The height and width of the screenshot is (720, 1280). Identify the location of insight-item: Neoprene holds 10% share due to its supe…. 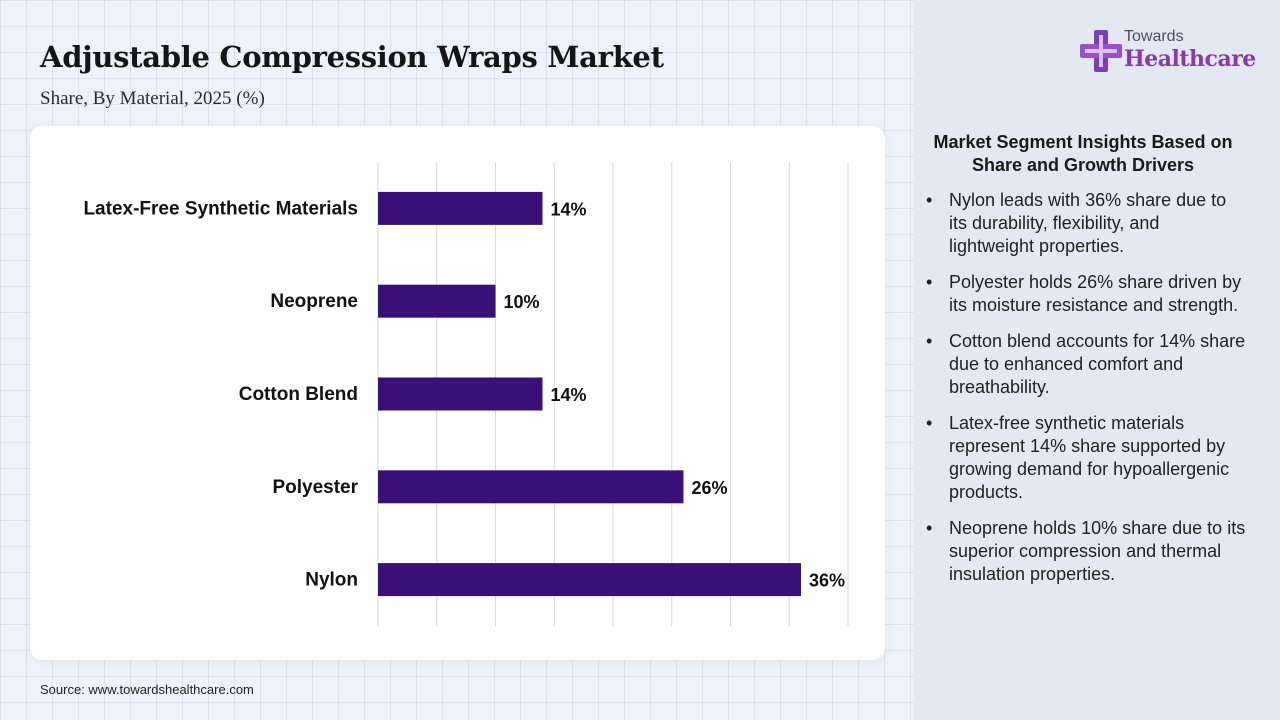
(1087, 551).